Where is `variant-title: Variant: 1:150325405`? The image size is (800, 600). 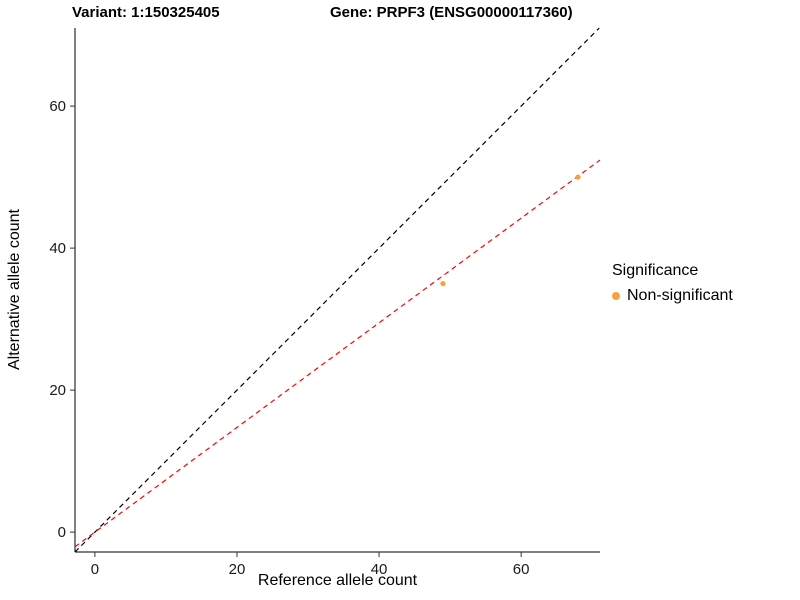 variant-title: Variant: 1:150325405 is located at coordinates (146, 12).